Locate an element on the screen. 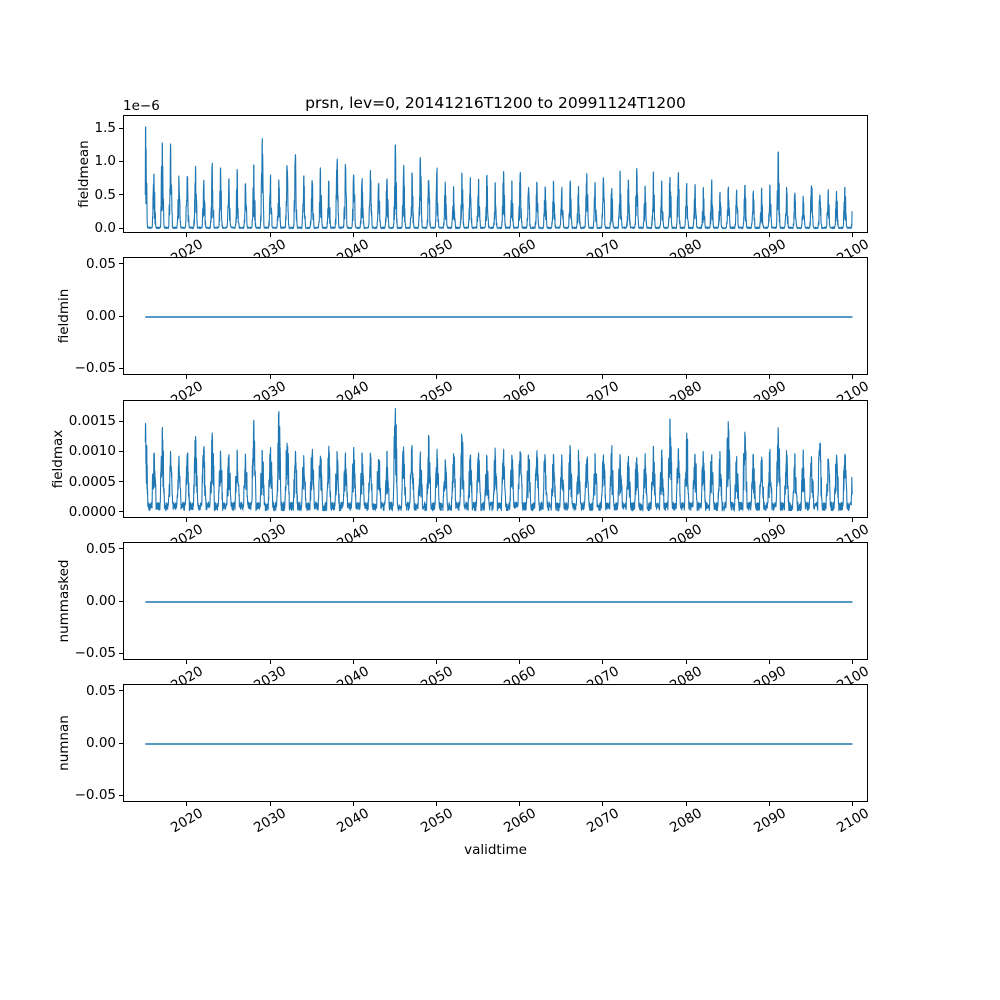 Image resolution: width=1000 pixels, height=1000 pixels. x-tick-label: 2030 is located at coordinates (270, 821).